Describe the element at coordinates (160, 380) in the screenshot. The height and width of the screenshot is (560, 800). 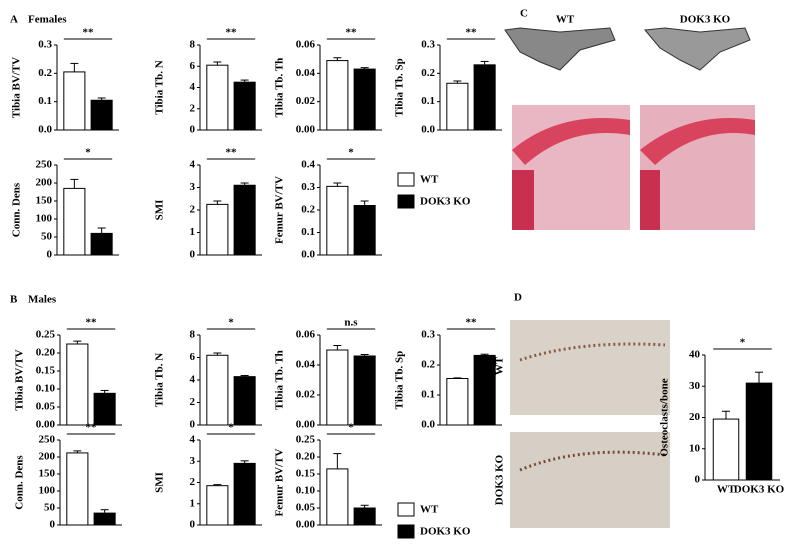
I see `y-axis-label: Tibia Tb. N` at that location.